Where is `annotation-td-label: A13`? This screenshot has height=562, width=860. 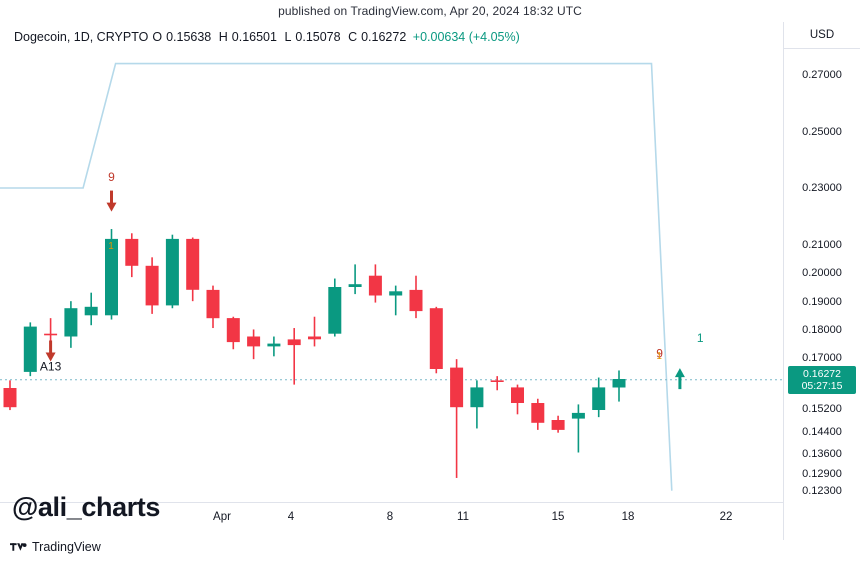 annotation-td-label: A13 is located at coordinates (51, 366).